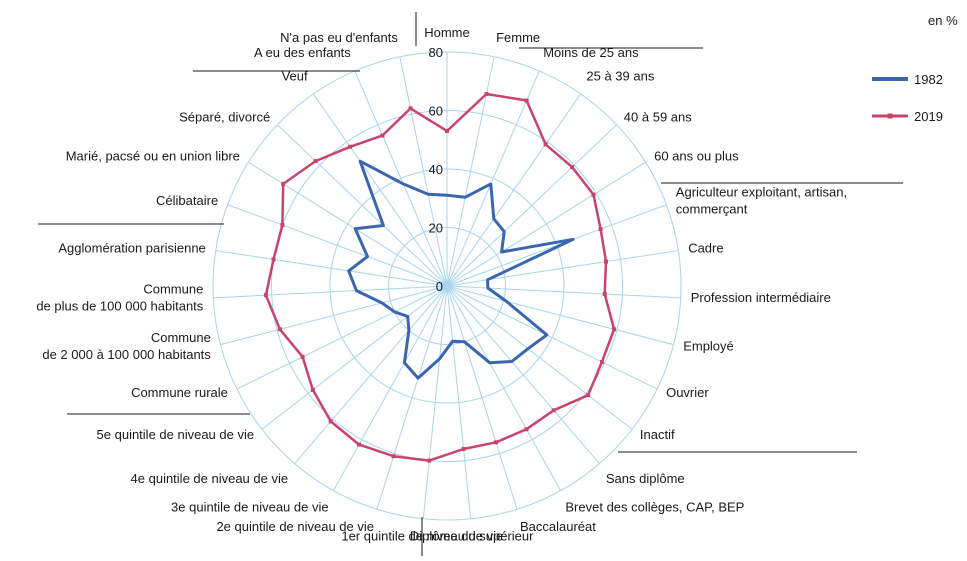  What do you see at coordinates (645, 478) in the screenshot?
I see `category-label: Sans diplôme` at bounding box center [645, 478].